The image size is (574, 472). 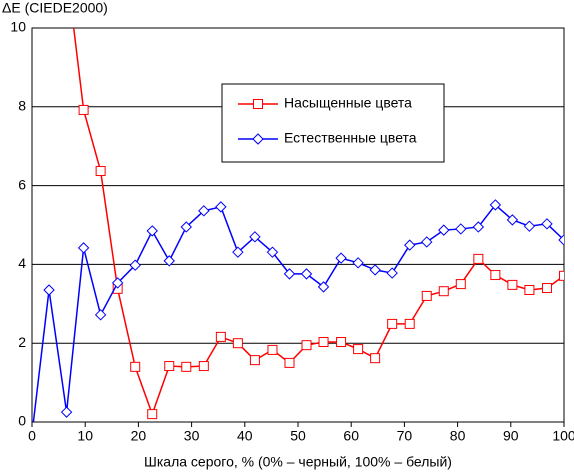 I want to click on x-tick-label: 80, so click(x=458, y=436).